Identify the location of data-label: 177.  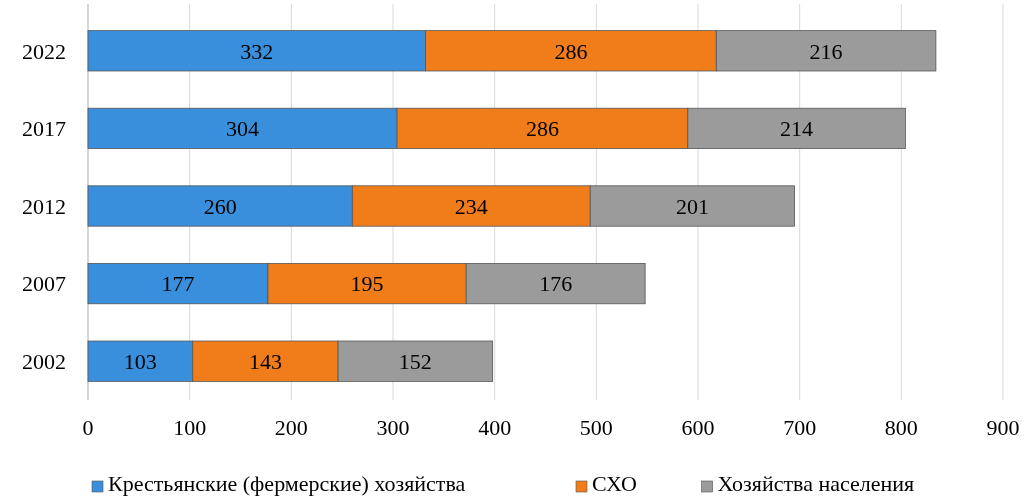
(178, 284).